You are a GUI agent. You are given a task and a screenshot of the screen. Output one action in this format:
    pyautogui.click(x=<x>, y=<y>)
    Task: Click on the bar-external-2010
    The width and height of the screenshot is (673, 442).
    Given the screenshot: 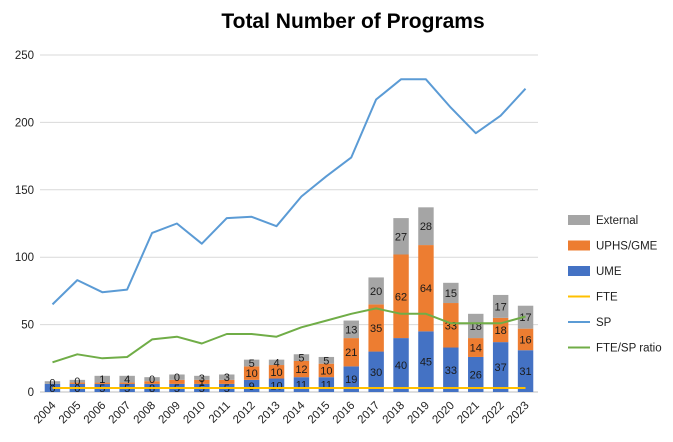 What is the action you would take?
    pyautogui.click(x=202, y=377)
    